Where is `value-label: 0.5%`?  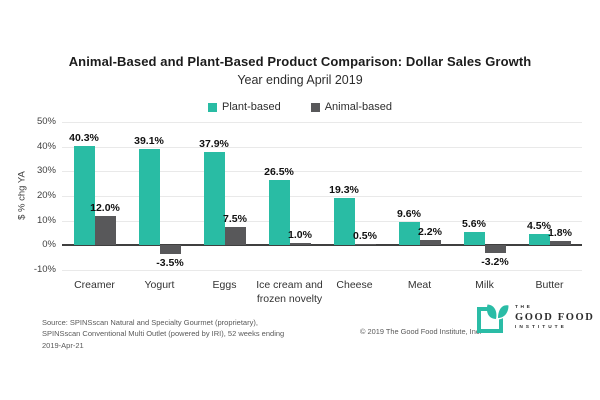
value-label: 0.5% is located at coordinates (365, 236).